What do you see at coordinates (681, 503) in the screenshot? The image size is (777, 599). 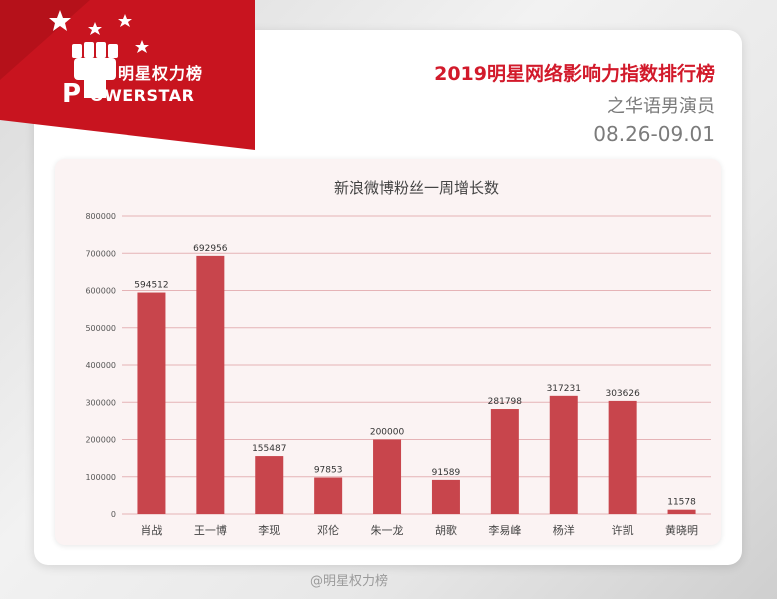 I see `data-label: 11578` at bounding box center [681, 503].